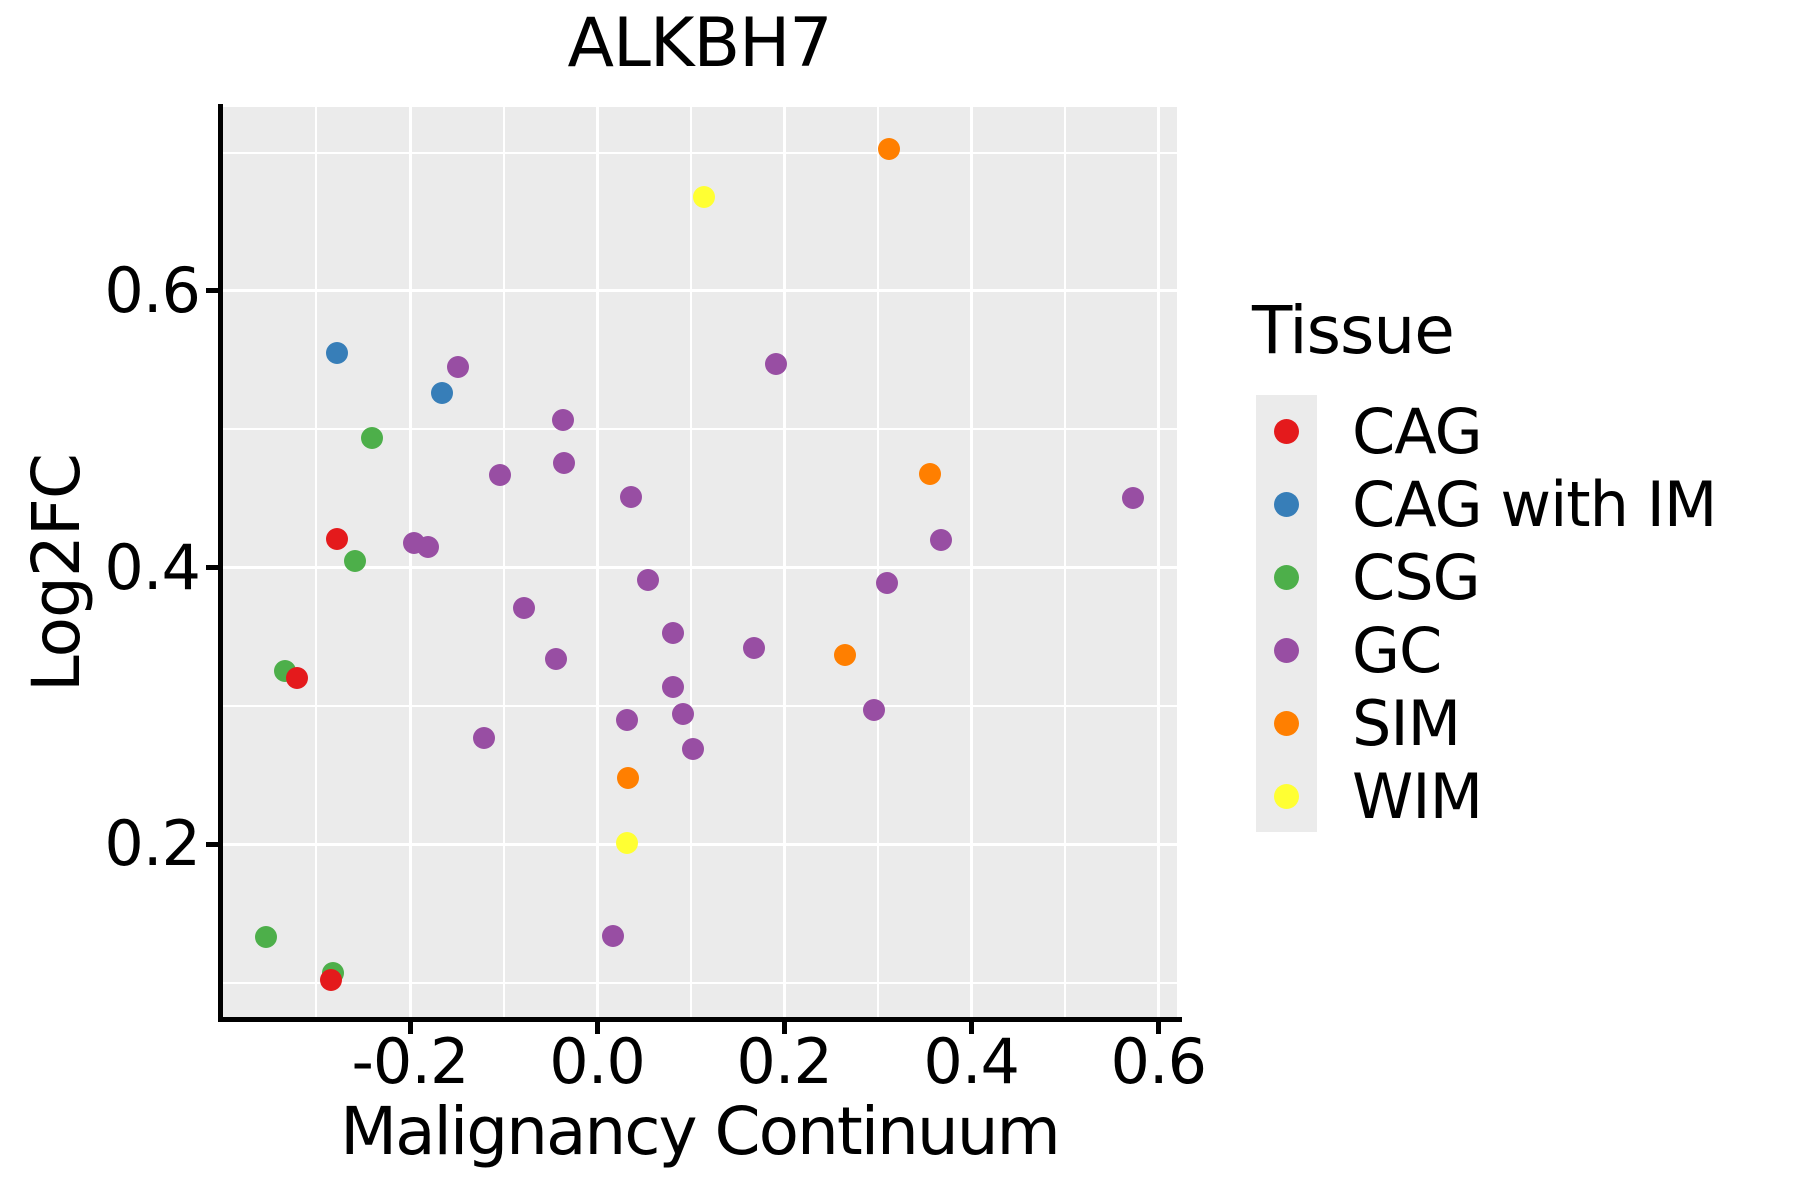 Image resolution: width=1800 pixels, height=1200 pixels. Describe the element at coordinates (700, 1131) in the screenshot. I see `x-axis-title: Malignancy Continuum` at that location.